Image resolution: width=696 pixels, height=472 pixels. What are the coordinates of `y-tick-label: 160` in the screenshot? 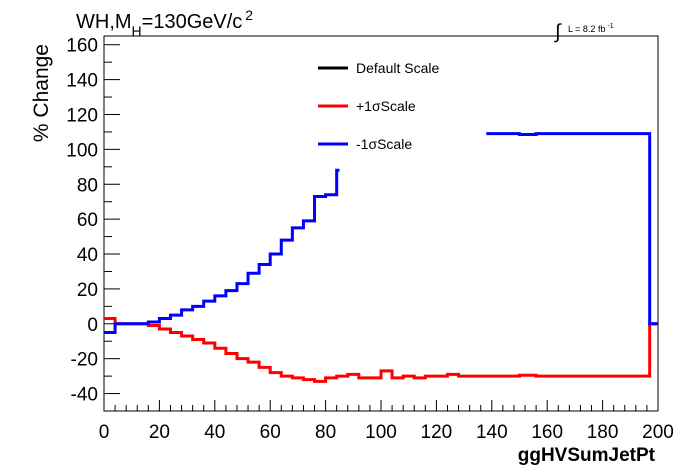 It's located at (82, 46).